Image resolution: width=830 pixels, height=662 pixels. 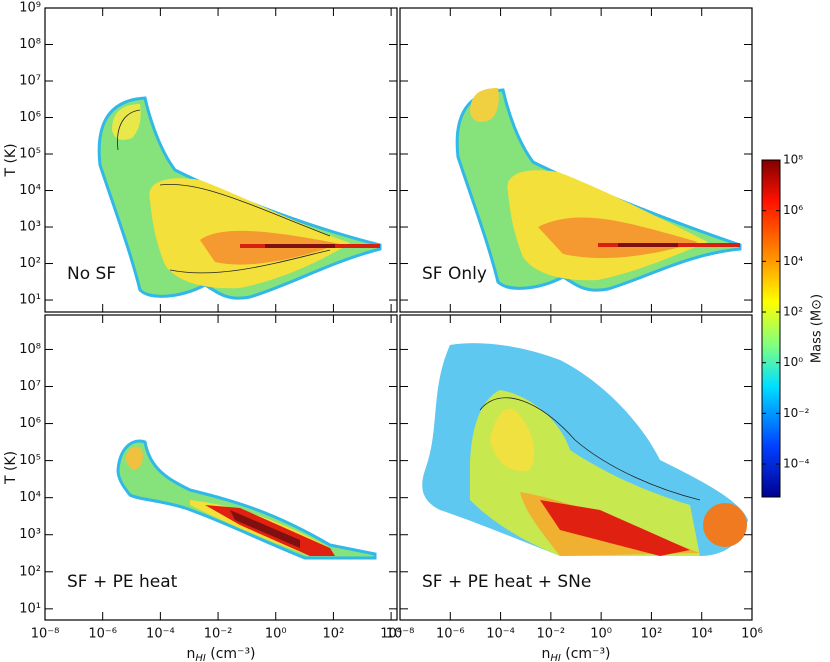 What do you see at coordinates (91, 274) in the screenshot?
I see `panel-label: No SF` at bounding box center [91, 274].